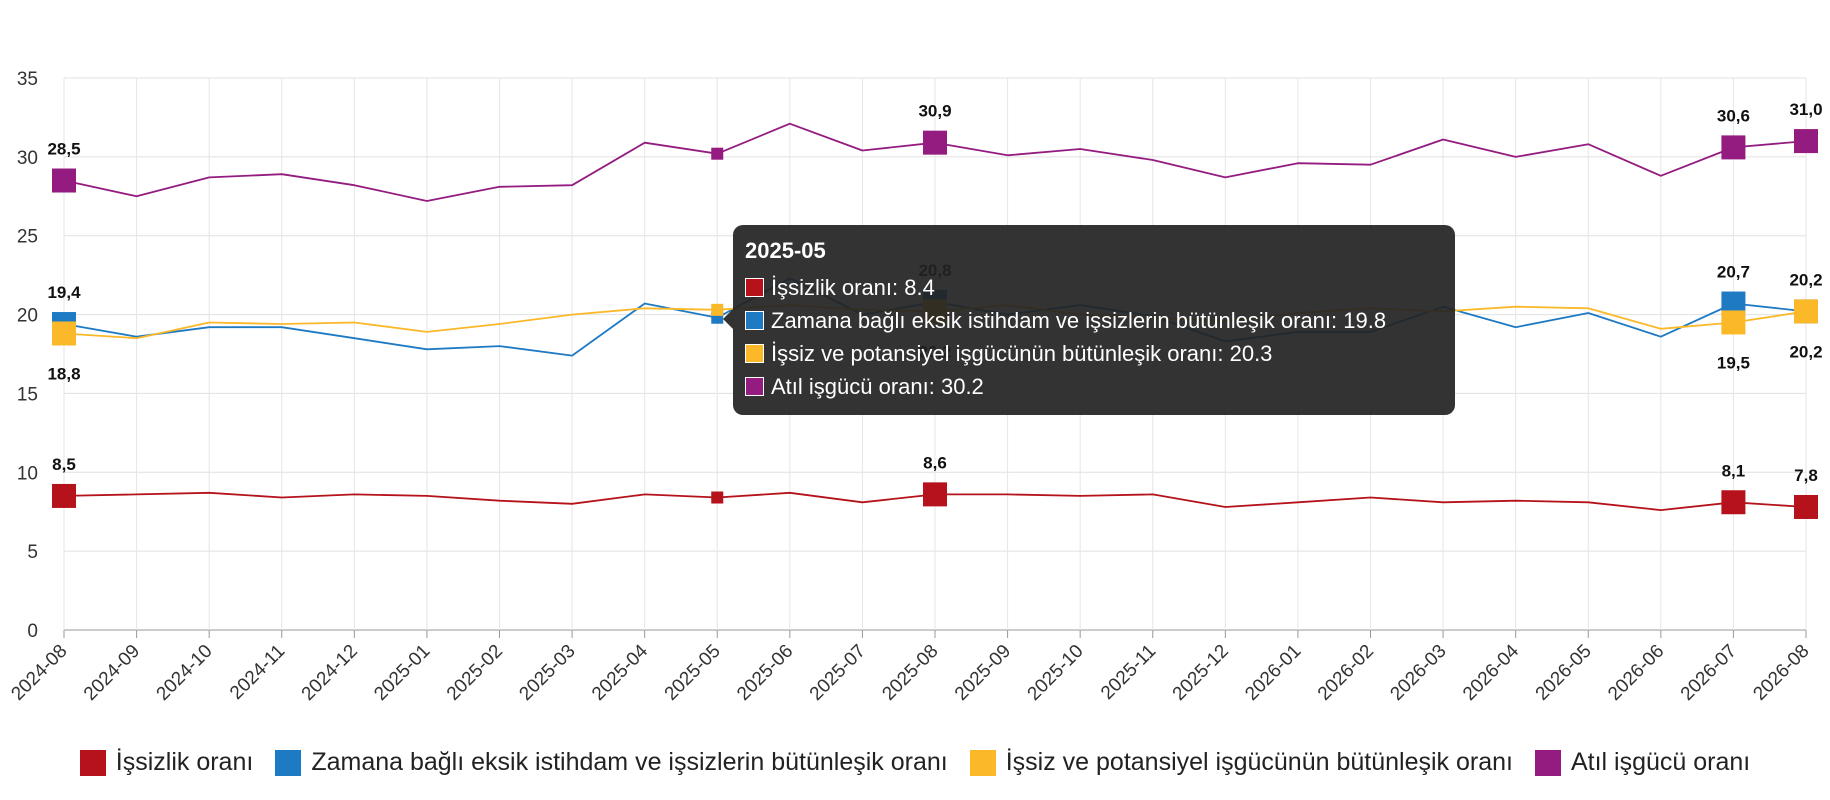 The width and height of the screenshot is (1830, 800). What do you see at coordinates (63, 373) in the screenshot?
I see `data-label: 18,8` at bounding box center [63, 373].